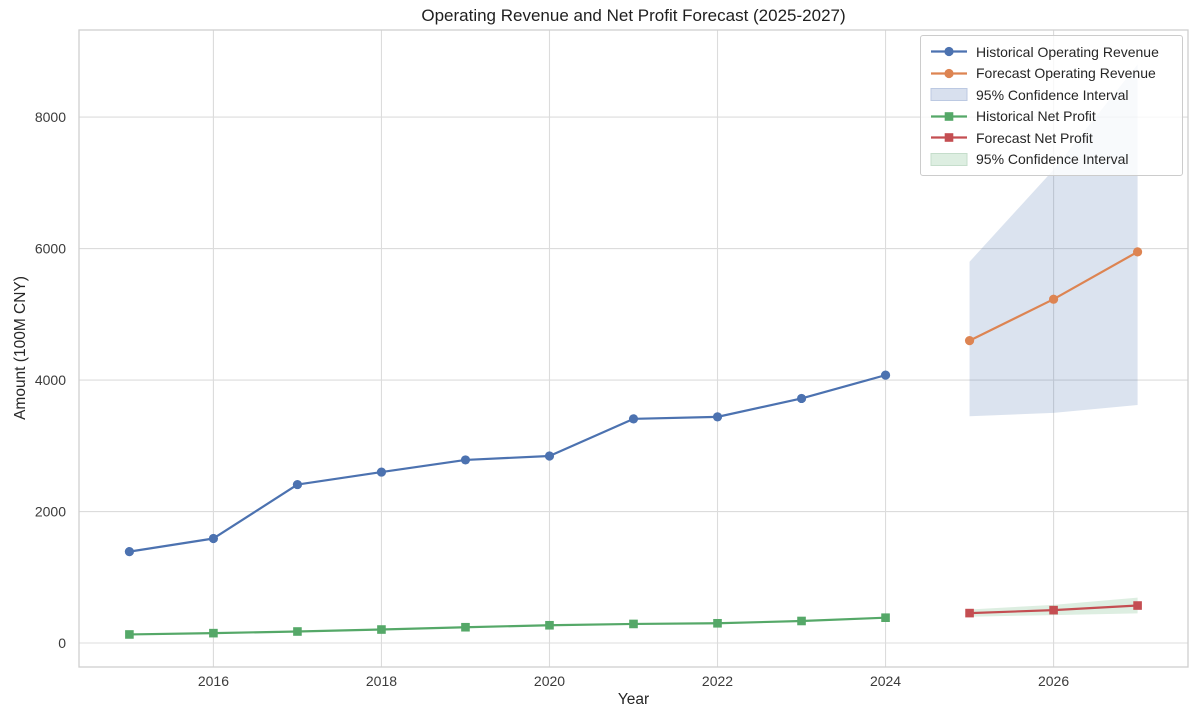 The height and width of the screenshot is (721, 1200). What do you see at coordinates (1067, 51) in the screenshot?
I see `legend-label: Historical Operating Revenue` at bounding box center [1067, 51].